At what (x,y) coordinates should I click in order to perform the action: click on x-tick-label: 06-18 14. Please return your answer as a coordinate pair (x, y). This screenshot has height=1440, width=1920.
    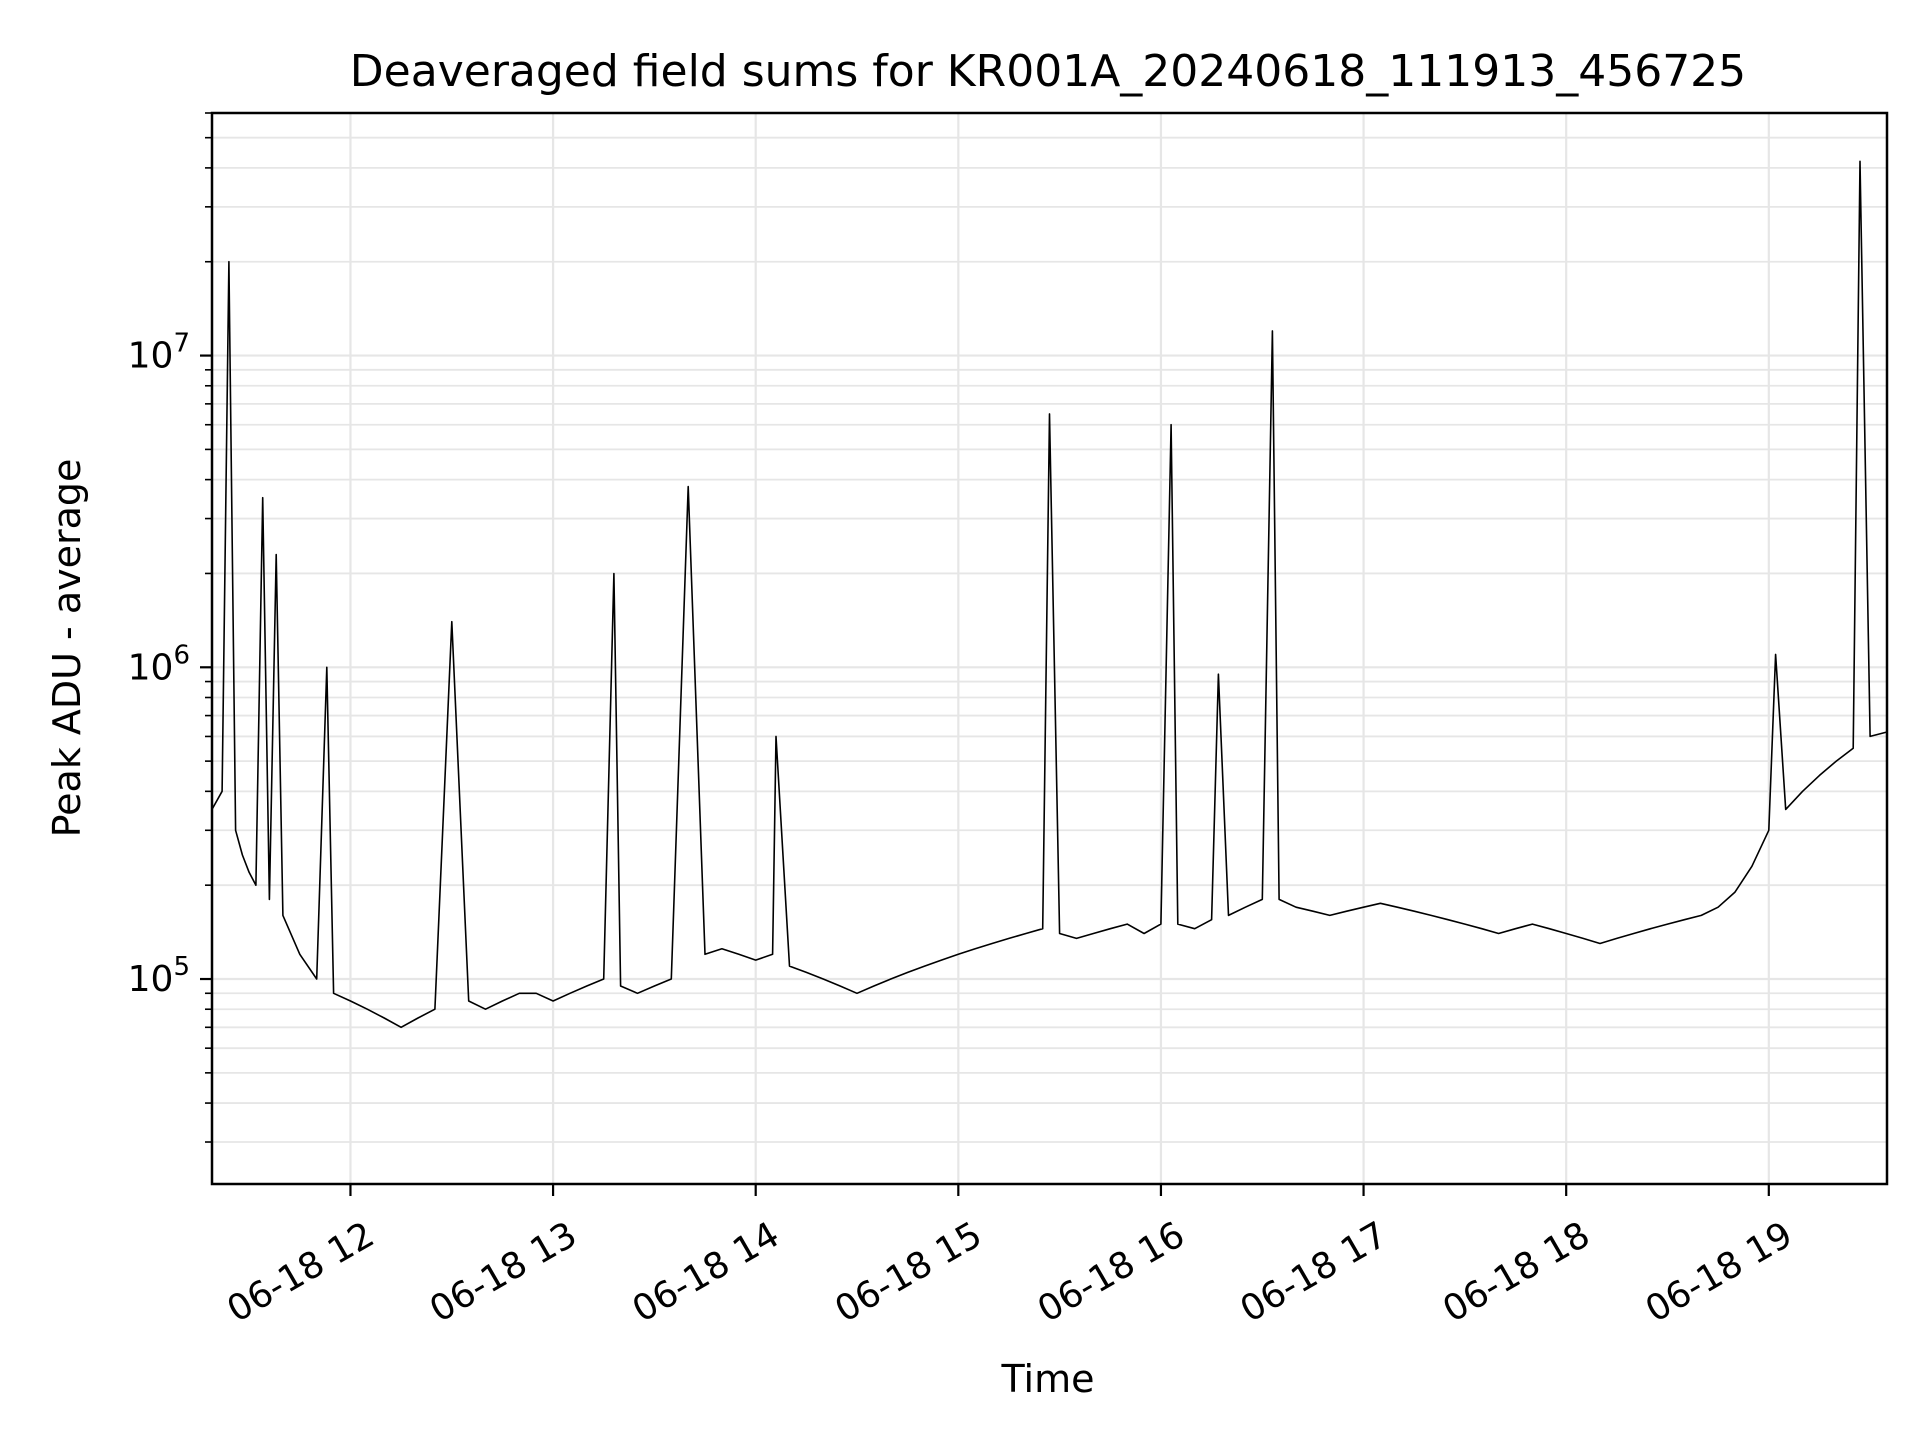
    Looking at the image, I should click on (706, 1272).